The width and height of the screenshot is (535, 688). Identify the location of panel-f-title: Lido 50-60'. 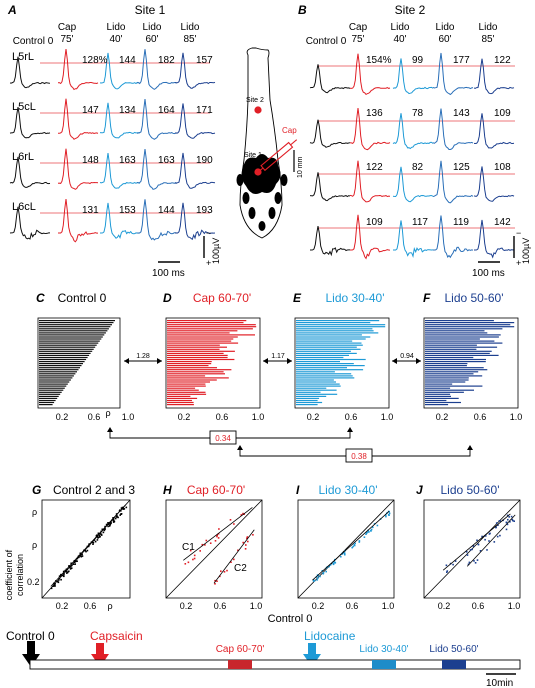
(473, 298).